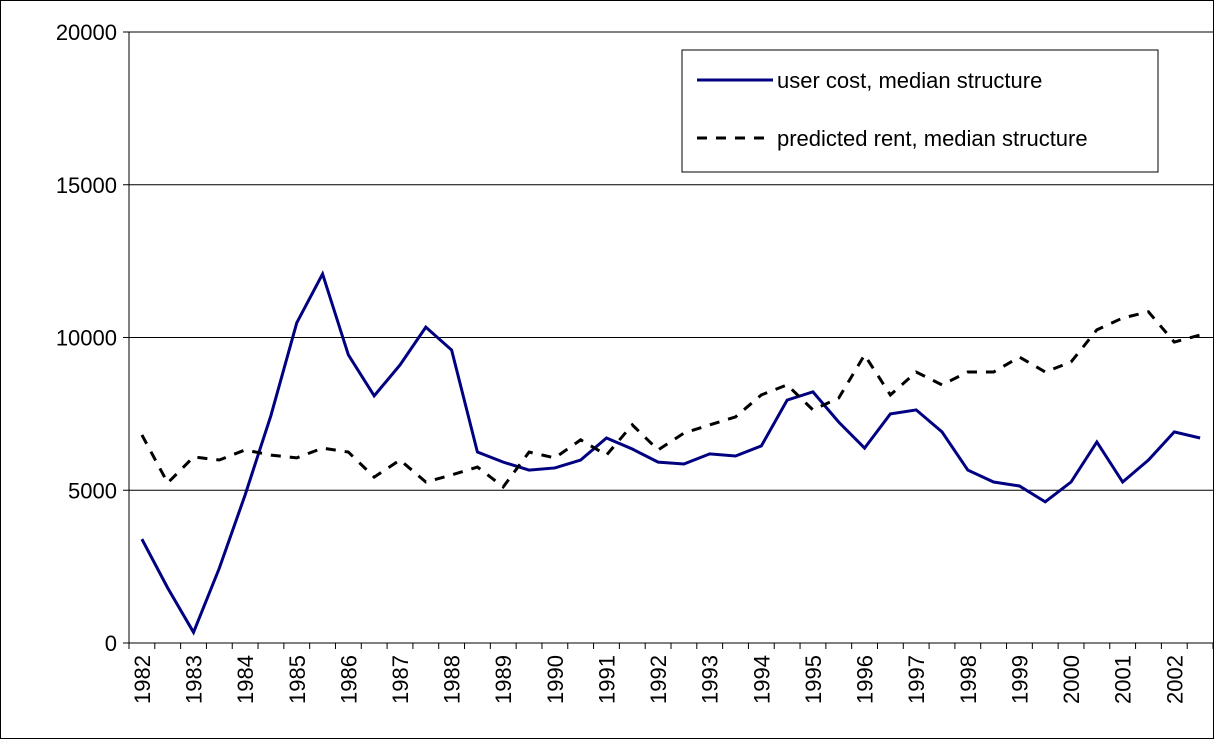 The width and height of the screenshot is (1215, 745). What do you see at coordinates (968, 679) in the screenshot?
I see `x-tick-label: 1998` at bounding box center [968, 679].